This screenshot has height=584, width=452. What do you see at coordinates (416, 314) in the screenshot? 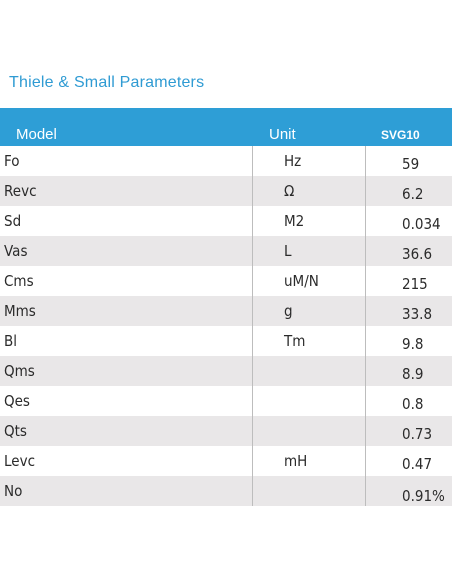
I see `param-value: 33.8` at bounding box center [416, 314].